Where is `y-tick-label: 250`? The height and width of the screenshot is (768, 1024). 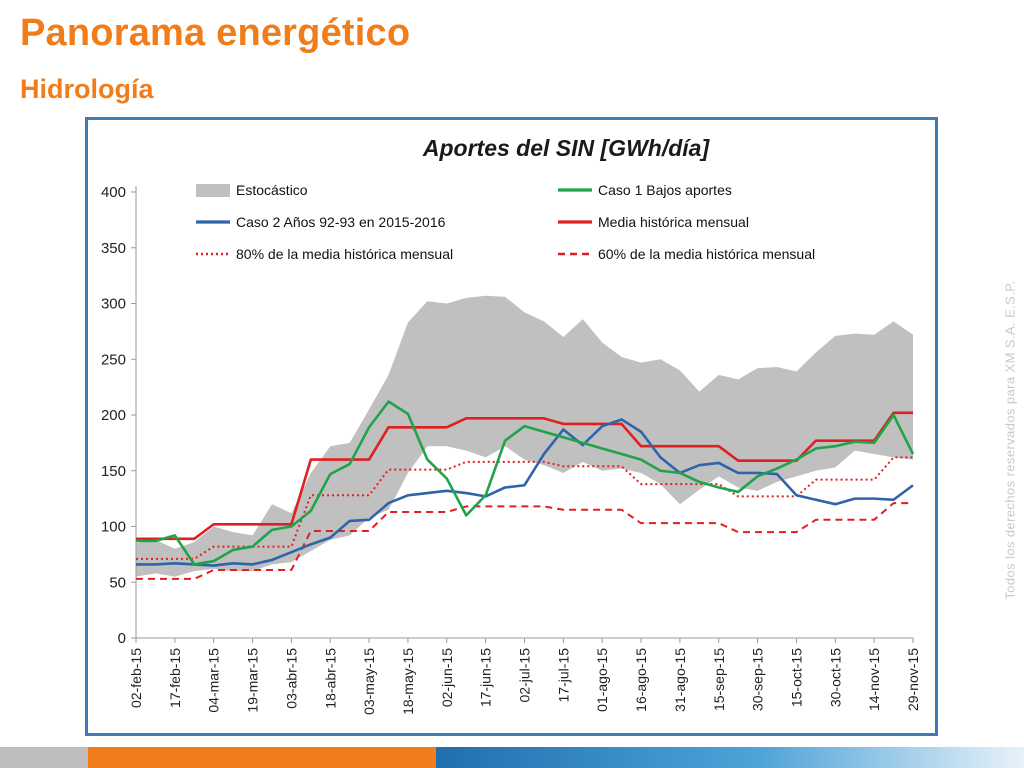 y-tick-label: 250 is located at coordinates (113, 359).